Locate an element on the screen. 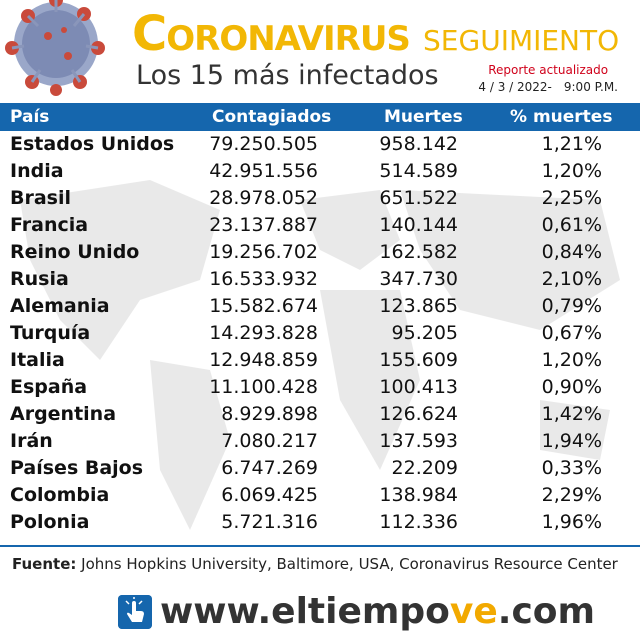  cases-cell: 11.100.428 is located at coordinates (263, 387).